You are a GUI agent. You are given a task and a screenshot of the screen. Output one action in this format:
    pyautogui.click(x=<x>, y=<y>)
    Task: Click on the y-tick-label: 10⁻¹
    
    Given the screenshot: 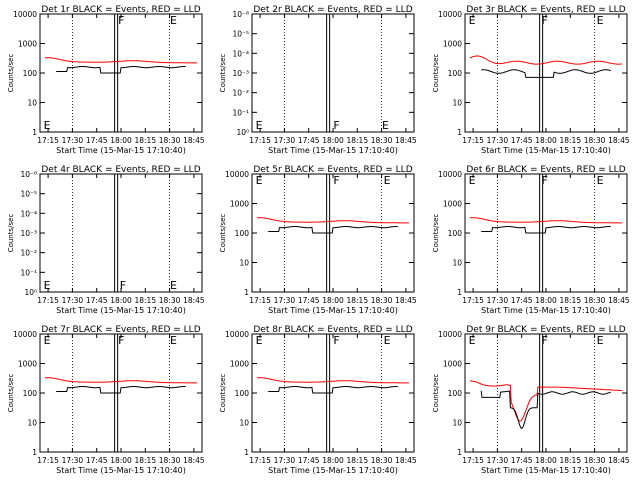 What is the action you would take?
    pyautogui.click(x=28, y=272)
    